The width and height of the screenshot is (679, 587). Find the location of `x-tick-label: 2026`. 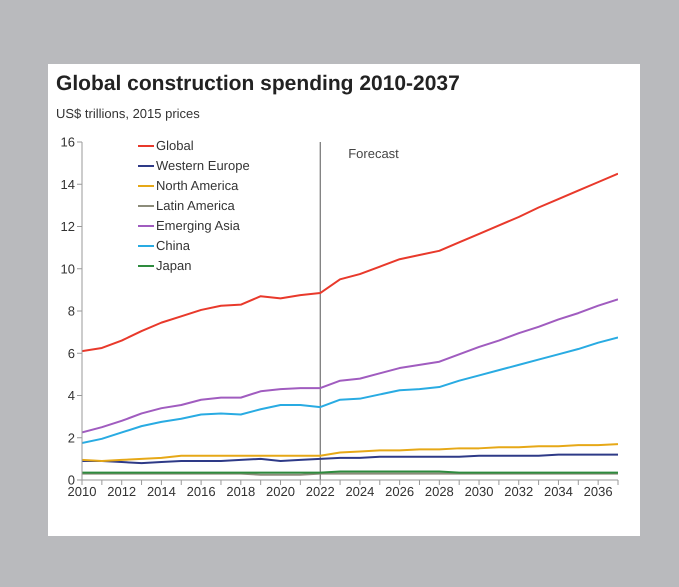

x-tick-label: 2026 is located at coordinates (399, 492).